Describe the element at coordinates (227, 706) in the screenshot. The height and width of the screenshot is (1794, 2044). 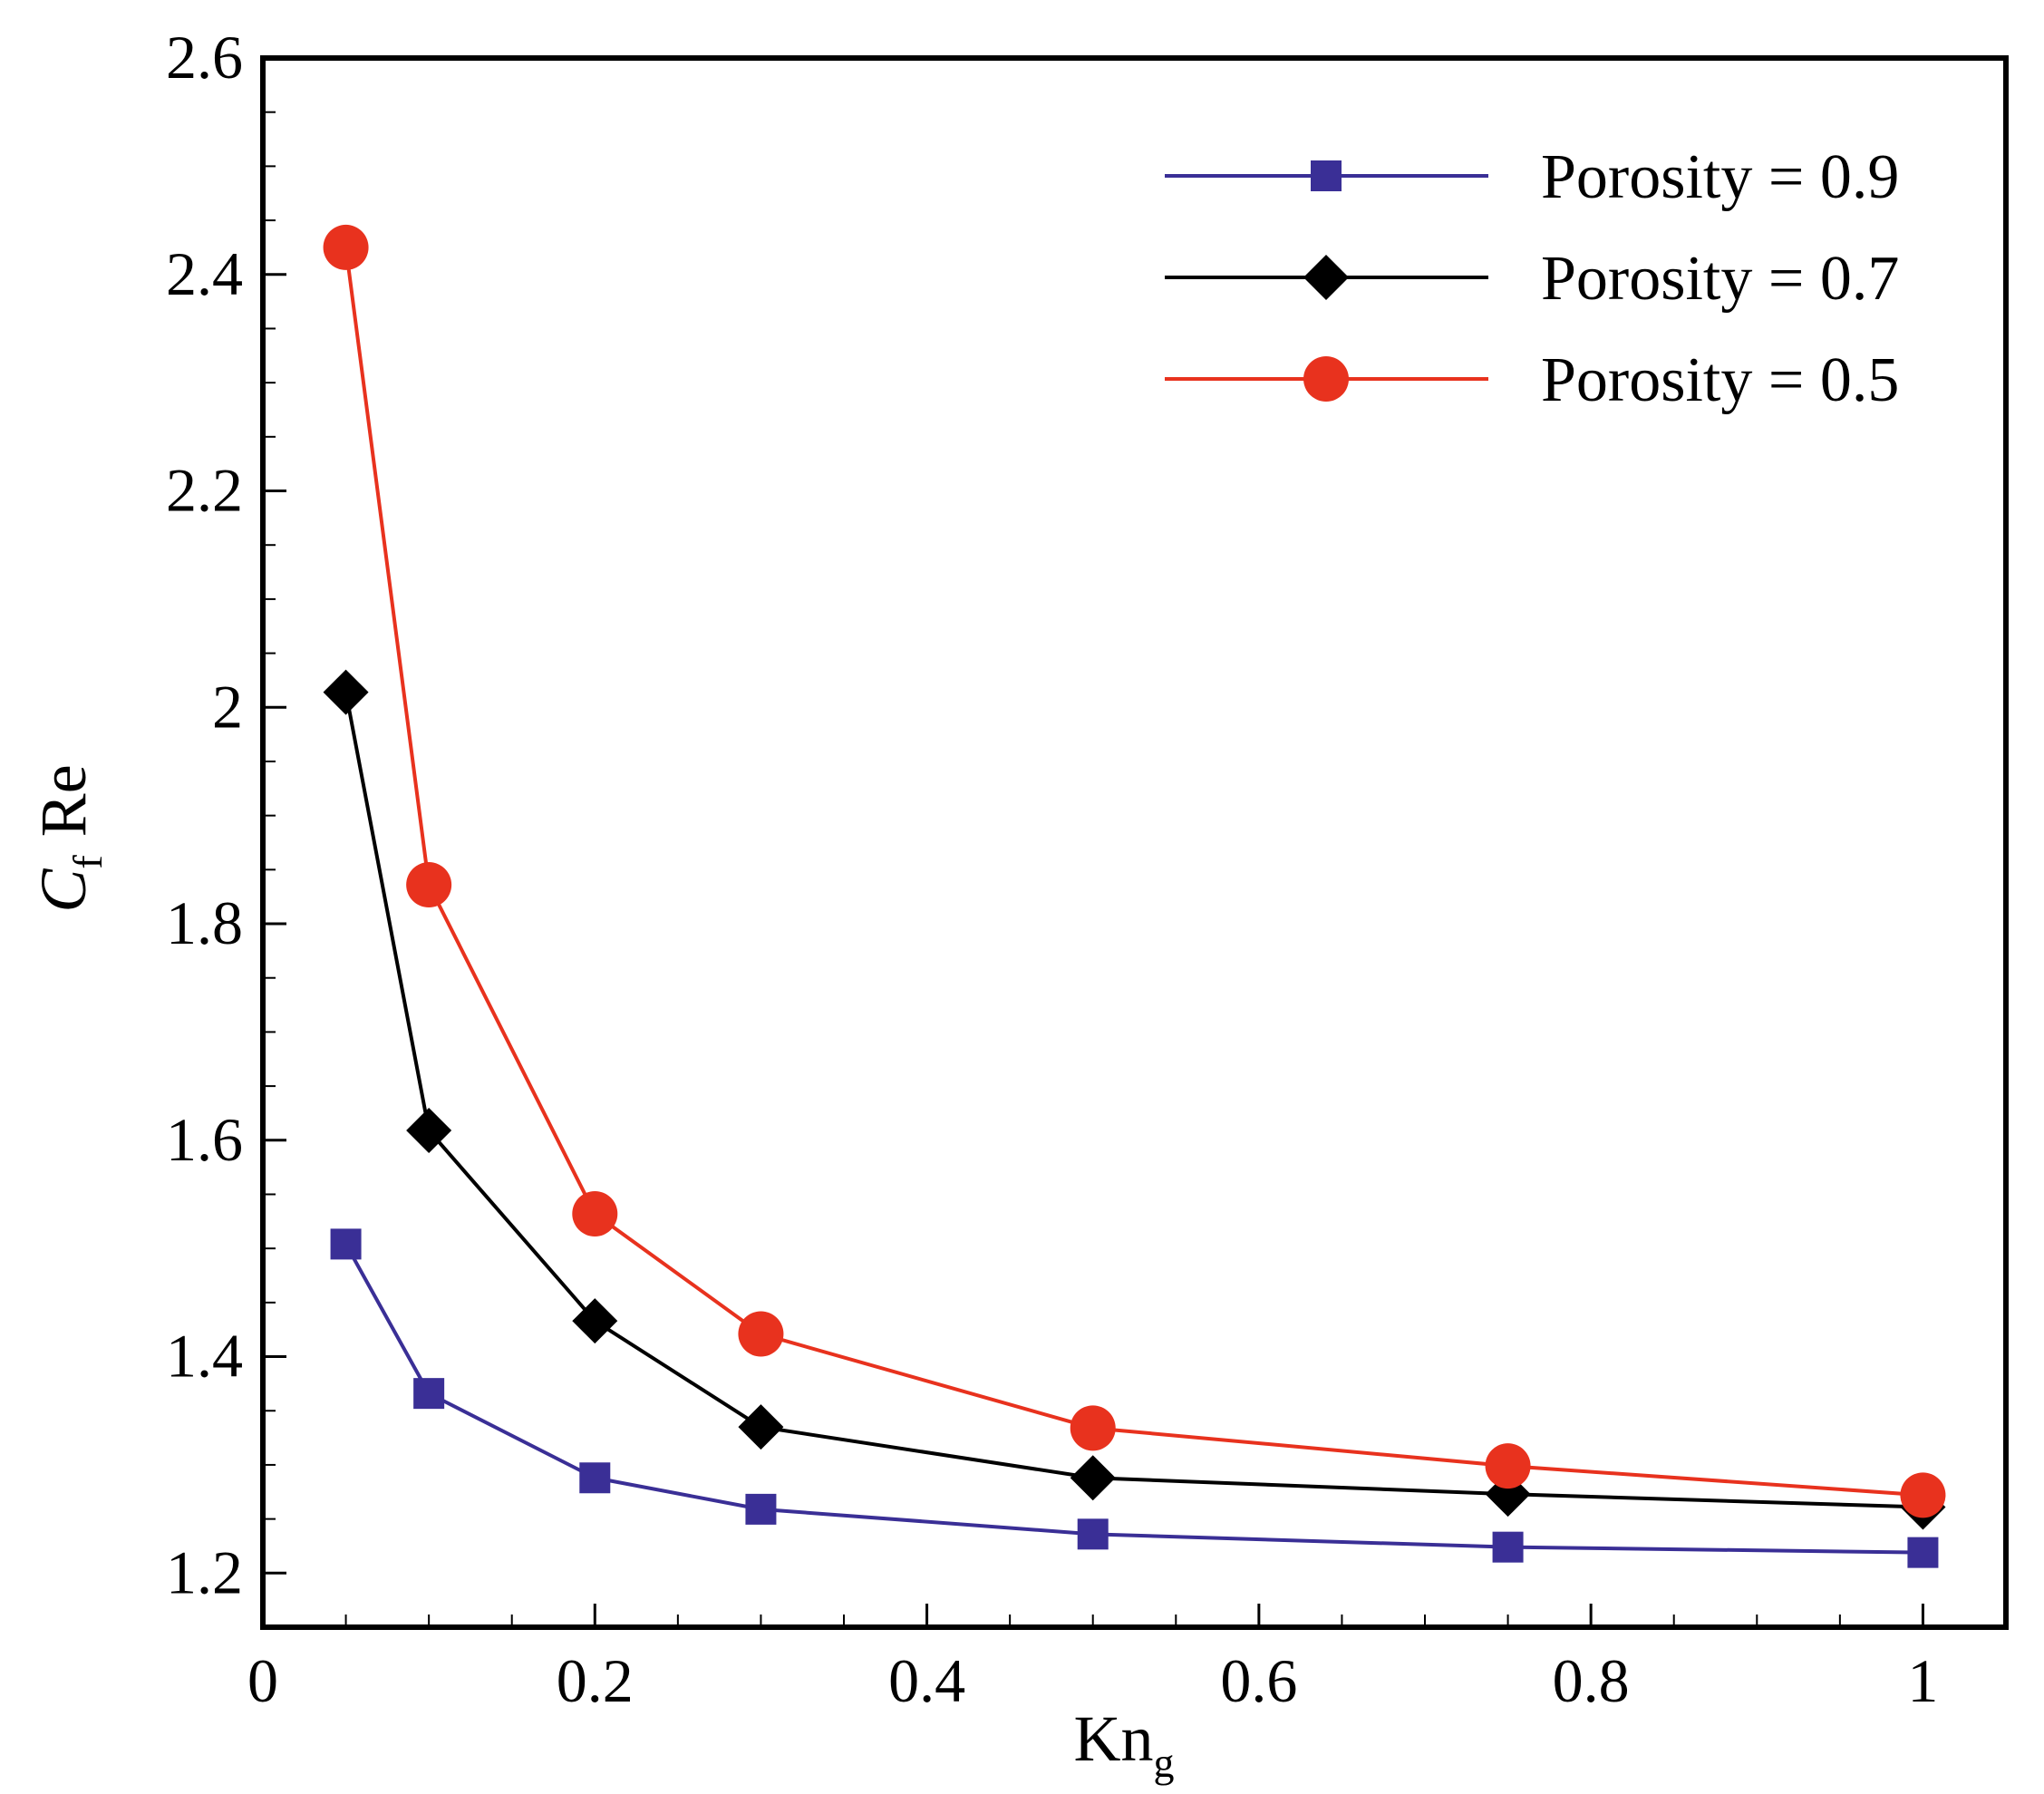
I see `y-tick-label: 2` at that location.